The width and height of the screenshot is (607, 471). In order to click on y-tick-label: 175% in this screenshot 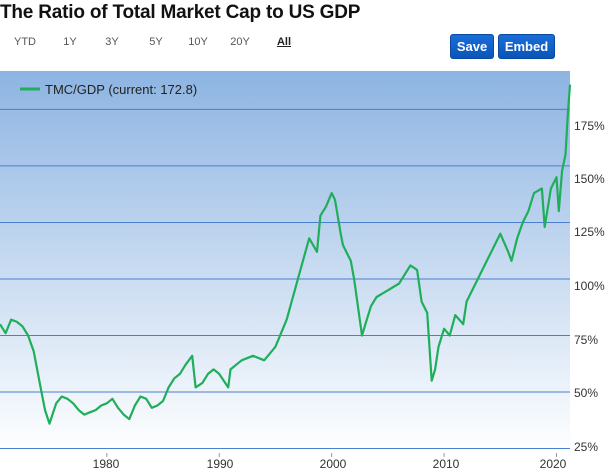, I will do `click(589, 126)`.